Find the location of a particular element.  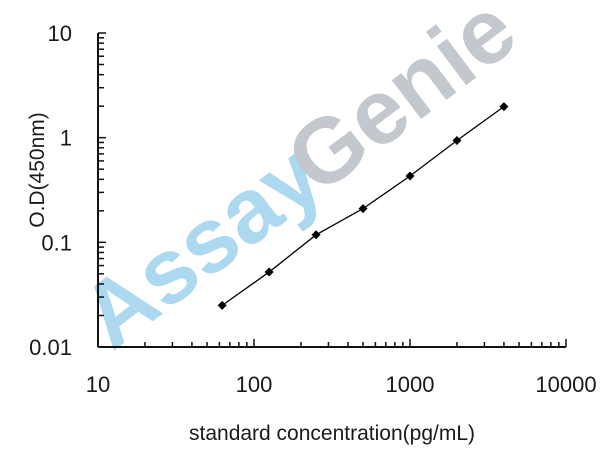

x-tick-label: 10000 is located at coordinates (565, 384).